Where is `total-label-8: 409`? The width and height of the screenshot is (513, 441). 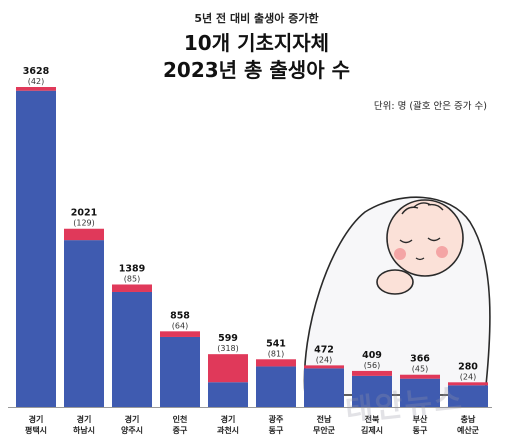 total-label-8: 409 is located at coordinates (372, 355).